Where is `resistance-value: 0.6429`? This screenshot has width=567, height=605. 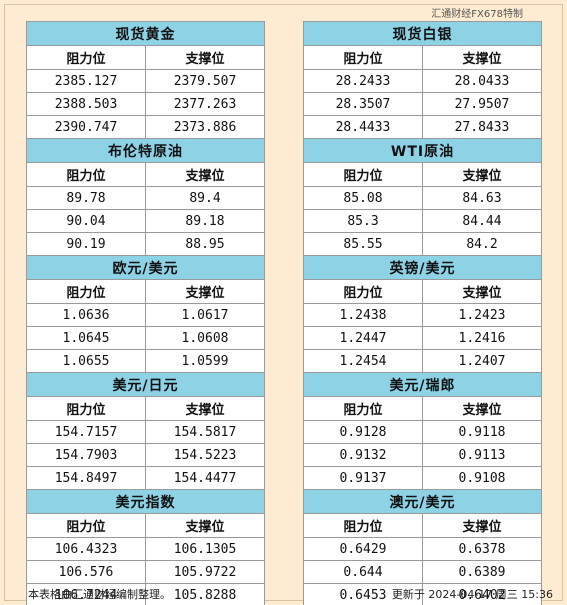 resistance-value: 0.6429 is located at coordinates (363, 549).